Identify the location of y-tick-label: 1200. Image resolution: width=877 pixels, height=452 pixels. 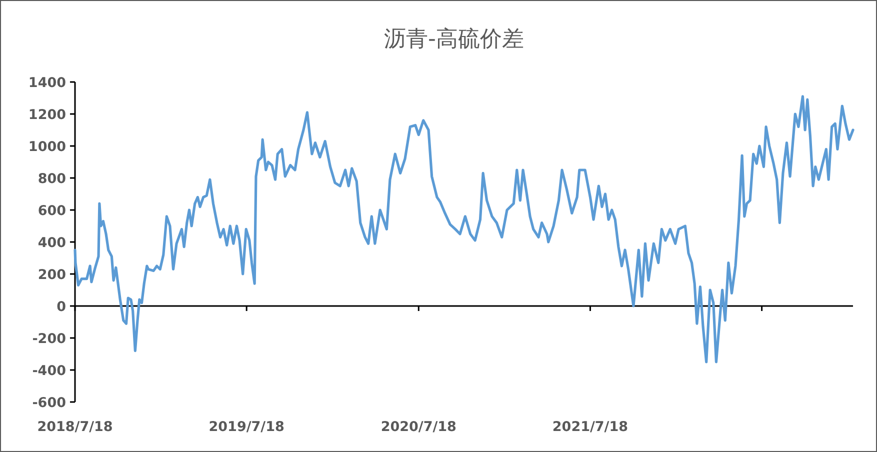
(47, 115).